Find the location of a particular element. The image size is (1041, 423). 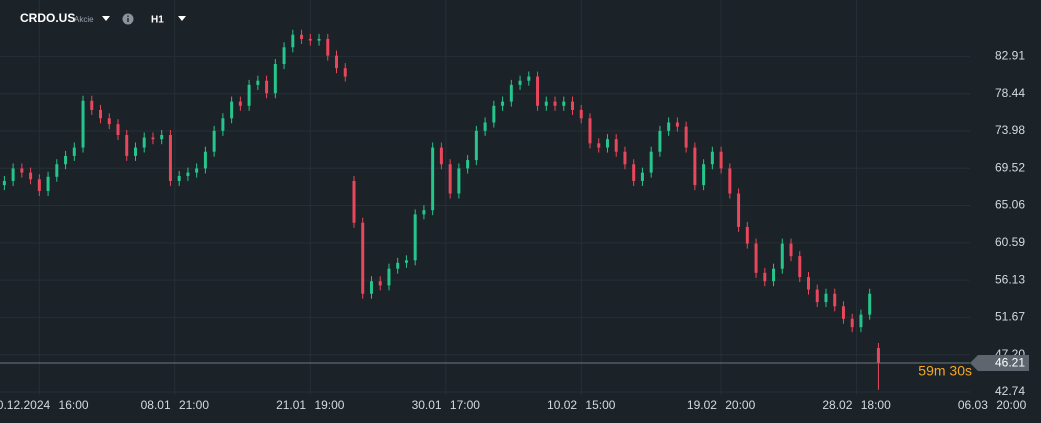

x-tick-label: 21.01 19:00 is located at coordinates (310, 405).